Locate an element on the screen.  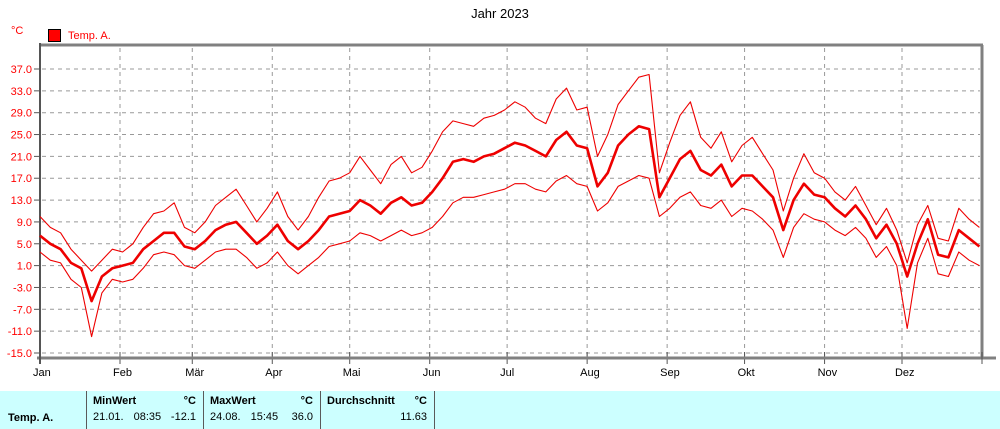
stats-cell-sensor: Temp. A. is located at coordinates (43, 410).